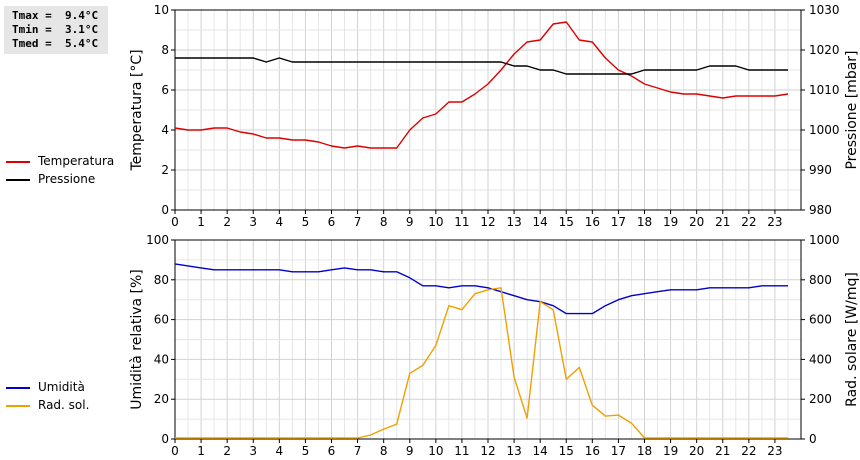  I want to click on y2-axis-label: Rad. solare [W/mq], so click(852, 339).